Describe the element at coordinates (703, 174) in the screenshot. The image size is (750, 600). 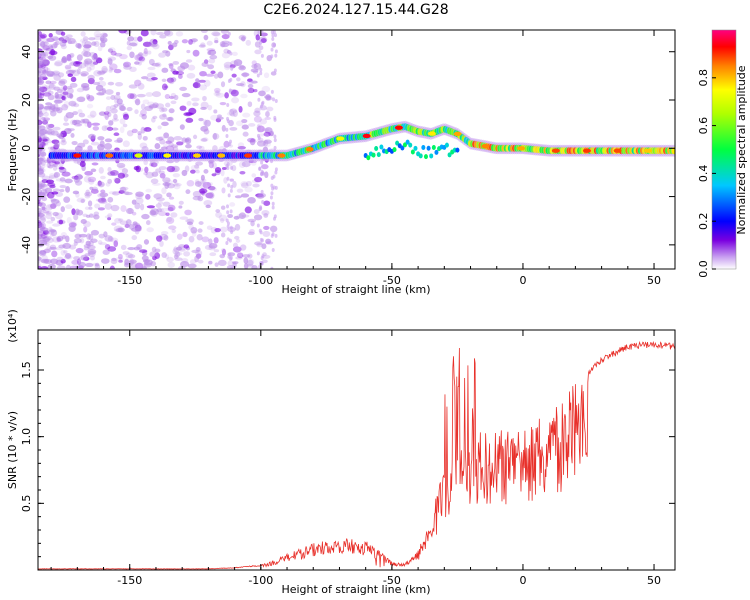
I see `colorbar-tick-label: 0.4` at that location.